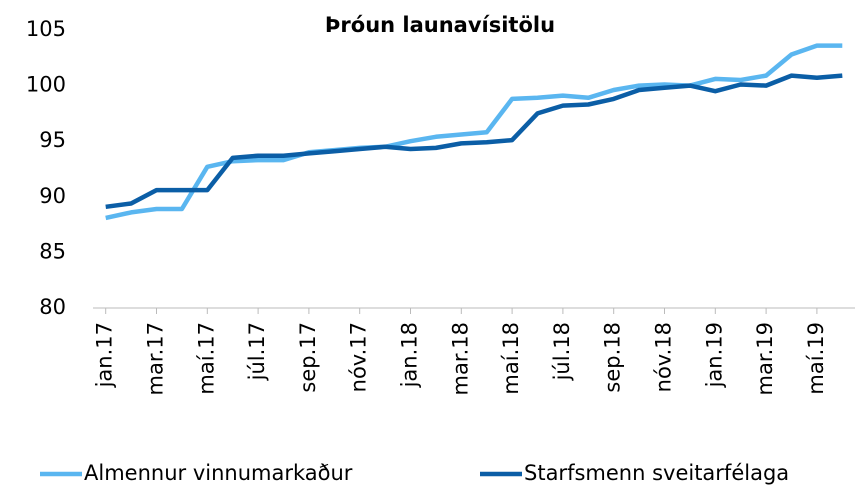 The height and width of the screenshot is (491, 856). Describe the element at coordinates (52, 196) in the screenshot. I see `y-tick-label: 90` at that location.